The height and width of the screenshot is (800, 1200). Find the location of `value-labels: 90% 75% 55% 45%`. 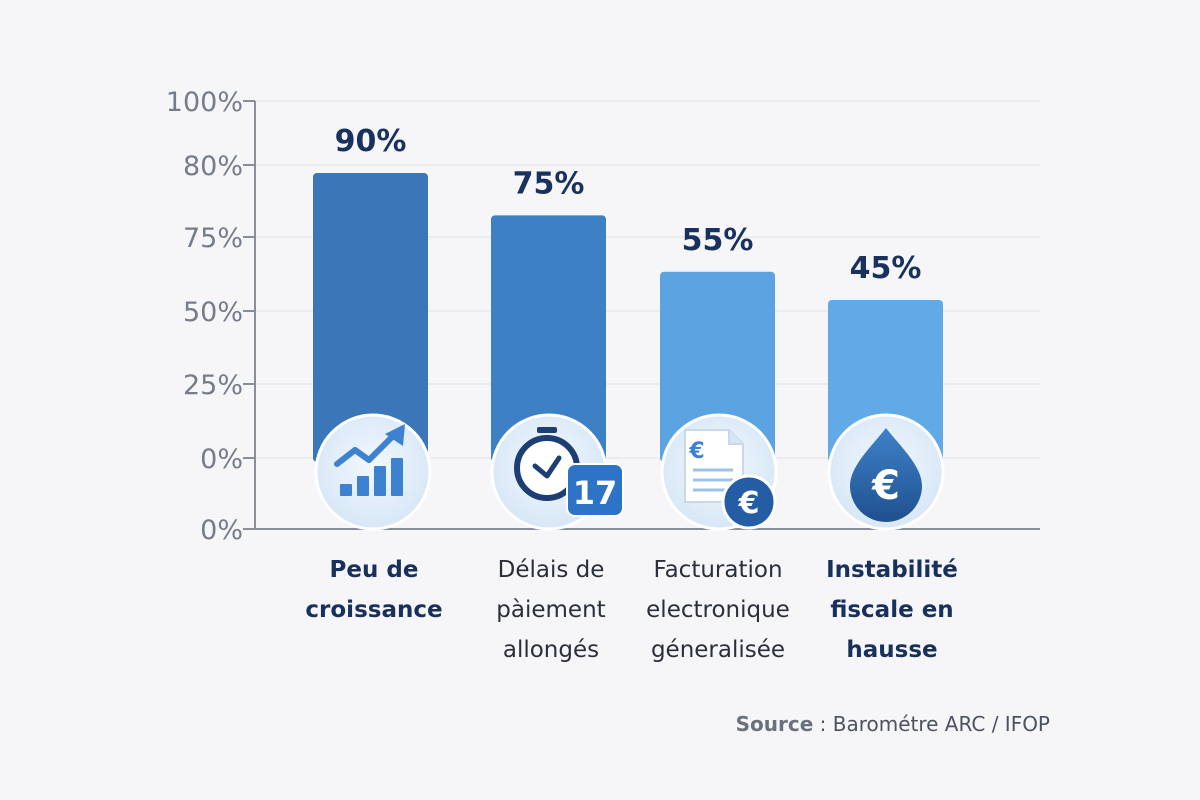

value-labels: 90% 75% 55% 45% is located at coordinates (628, 205).